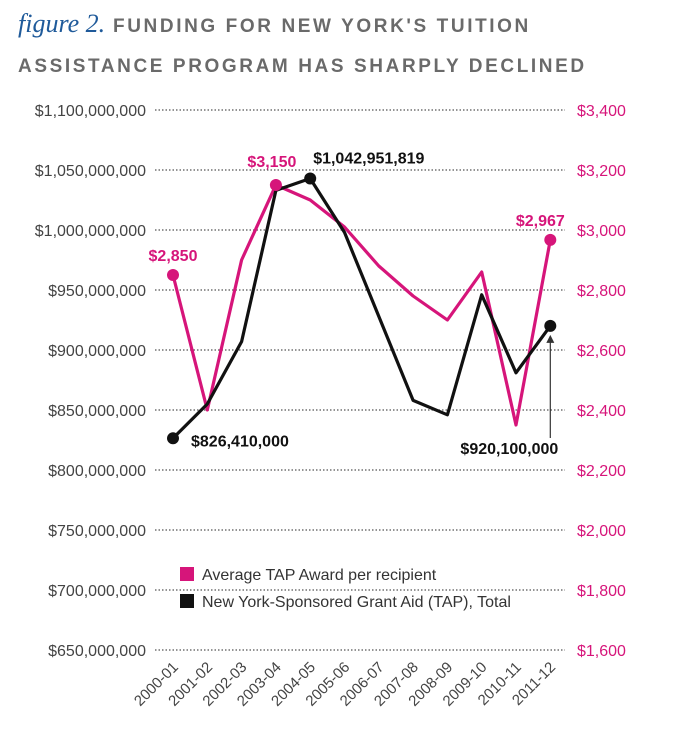 The height and width of the screenshot is (751, 680). I want to click on right-tick-label: $2,800, so click(601, 291).